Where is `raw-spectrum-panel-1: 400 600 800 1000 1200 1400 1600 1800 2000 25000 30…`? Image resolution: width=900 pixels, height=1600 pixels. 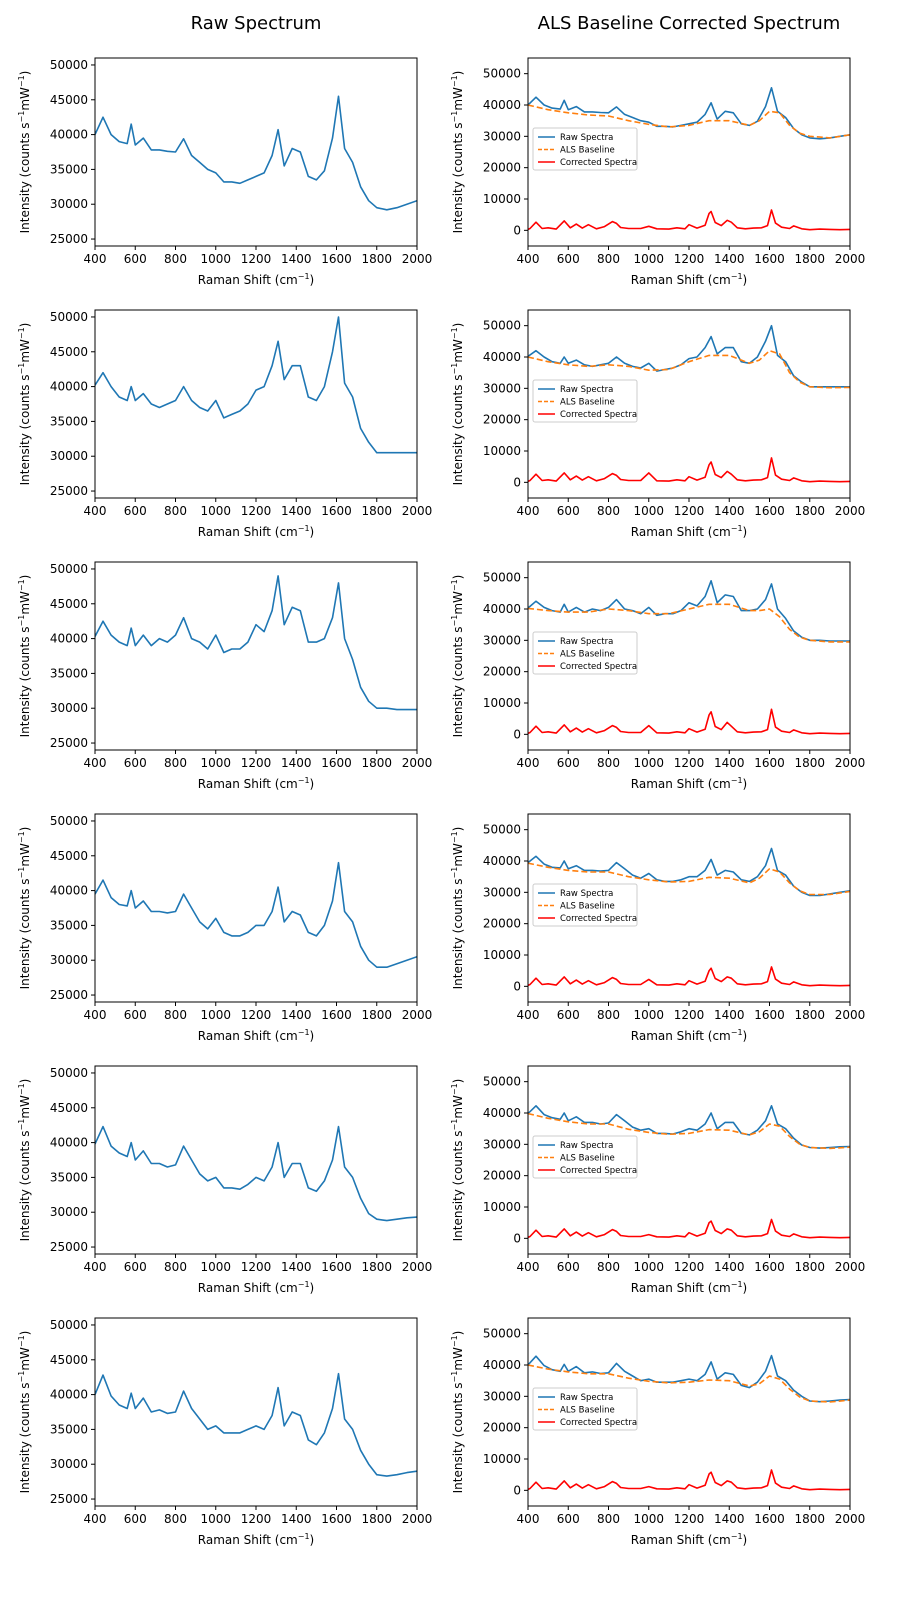
raw-spectrum-panel-1: 400 600 800 1000 1200 1400 1600 1800 2000 25000 30… is located at coordinates (224, 172).